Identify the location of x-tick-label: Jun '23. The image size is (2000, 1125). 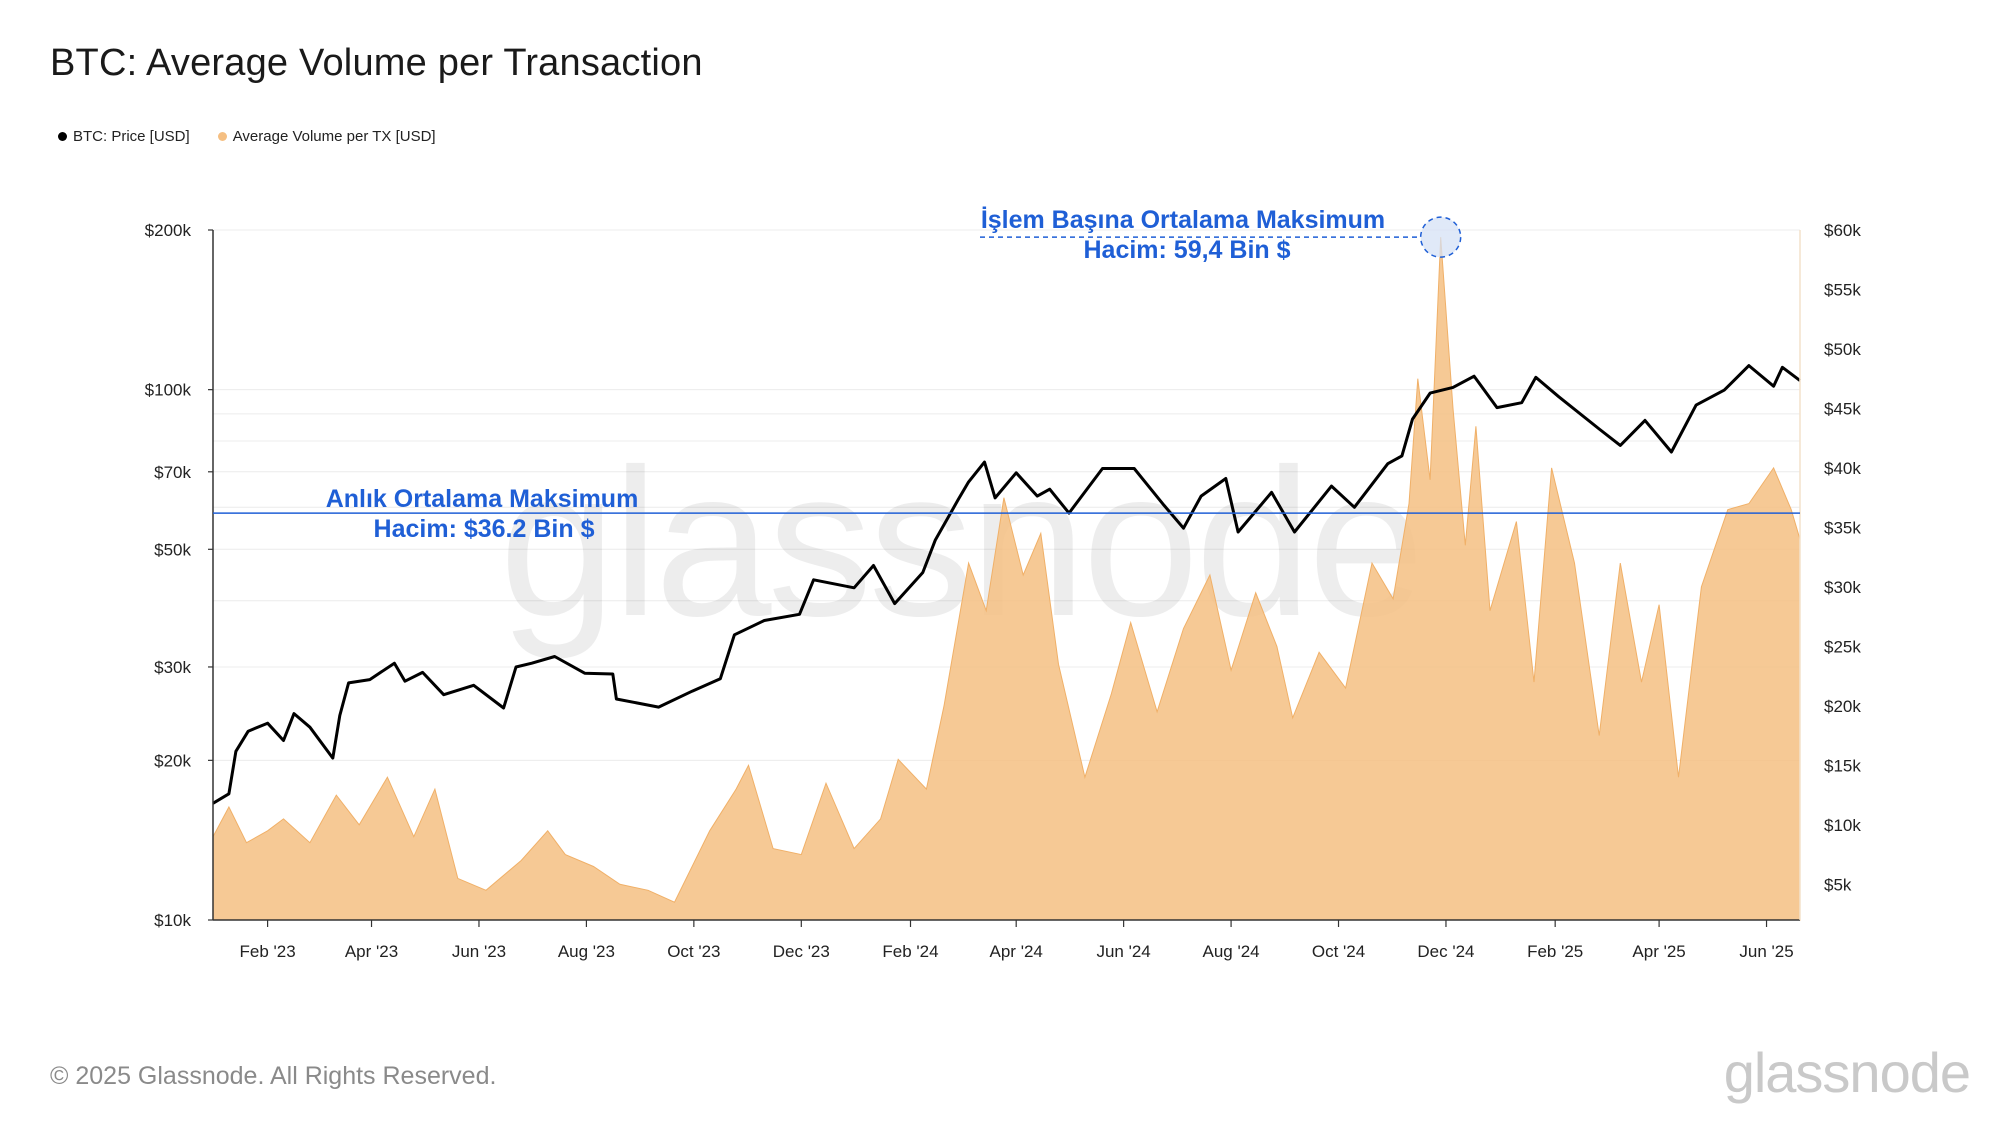
(479, 951).